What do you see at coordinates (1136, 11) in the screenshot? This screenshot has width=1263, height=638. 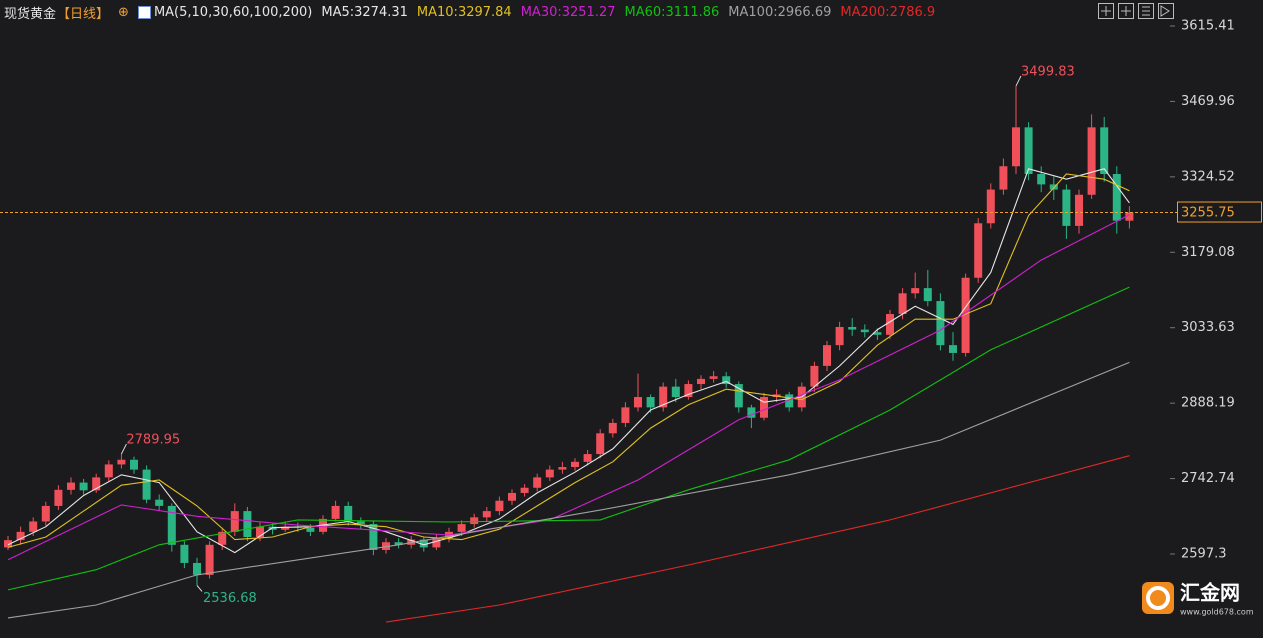 I see `toolbar` at bounding box center [1136, 11].